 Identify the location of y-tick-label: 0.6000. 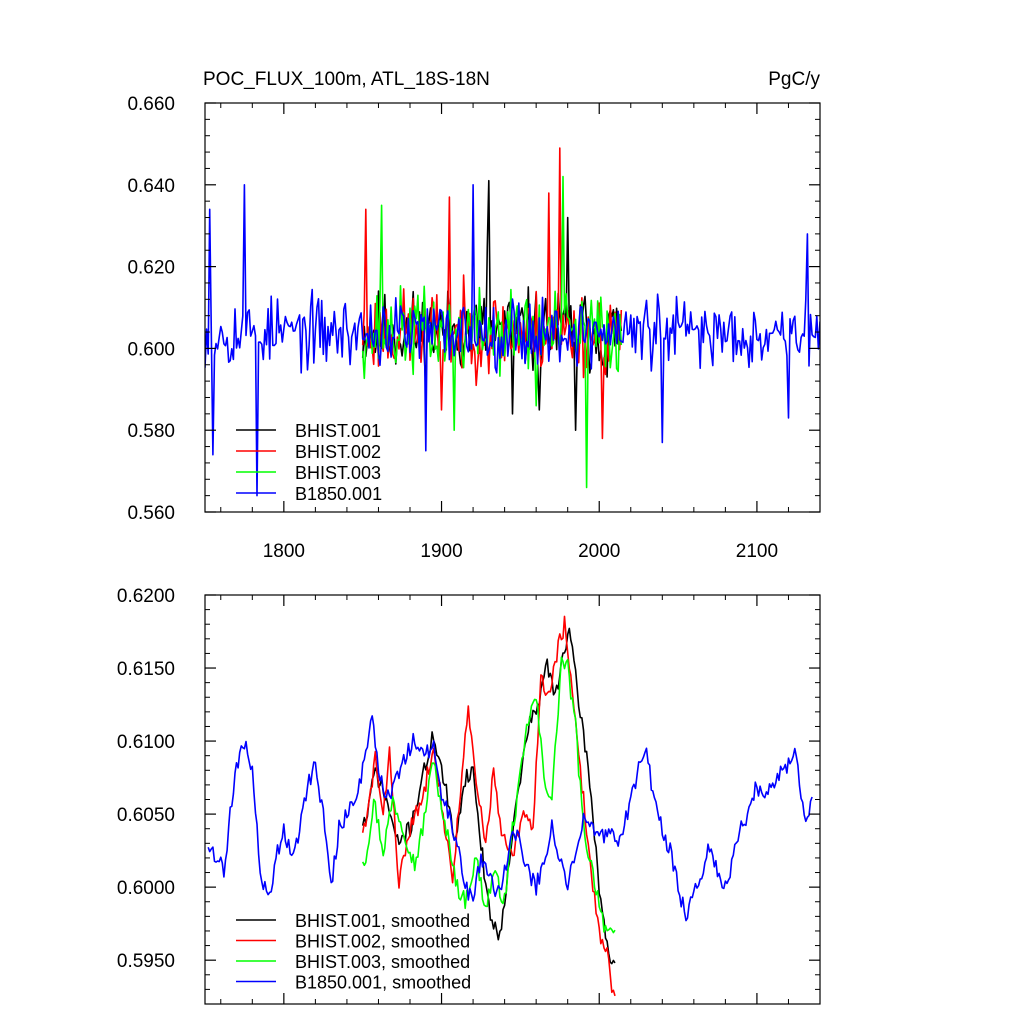
(146, 888).